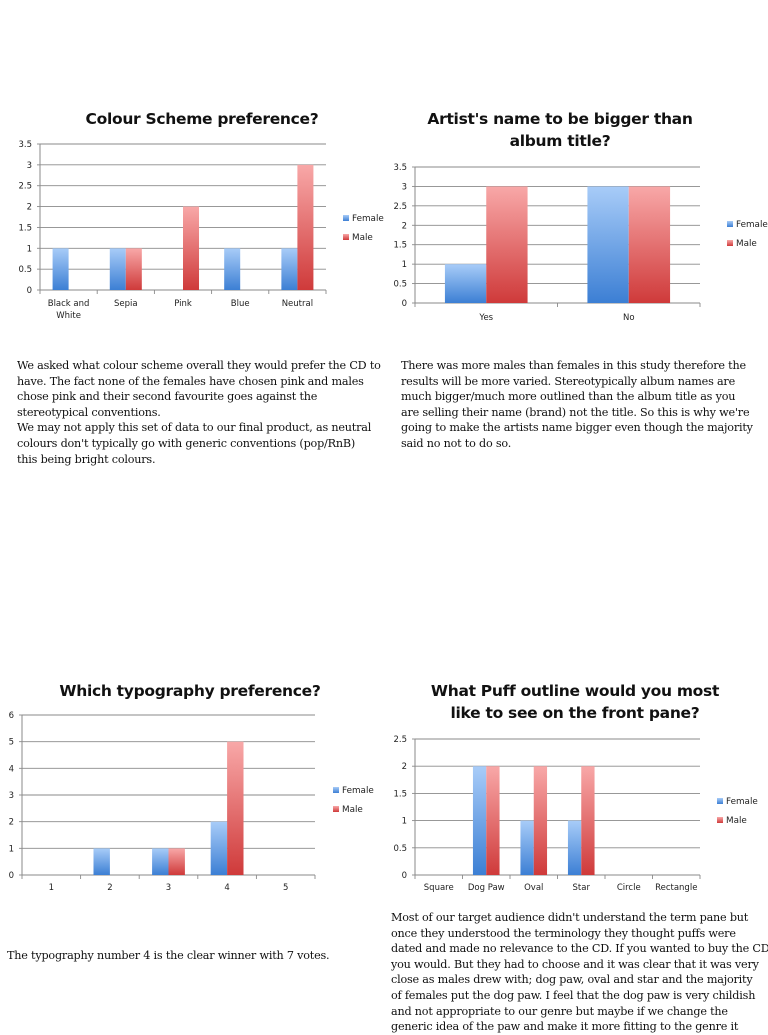 The width and height of the screenshot is (768, 1035). Describe the element at coordinates (676, 888) in the screenshot. I see `x-tick-label: Rectangle` at that location.